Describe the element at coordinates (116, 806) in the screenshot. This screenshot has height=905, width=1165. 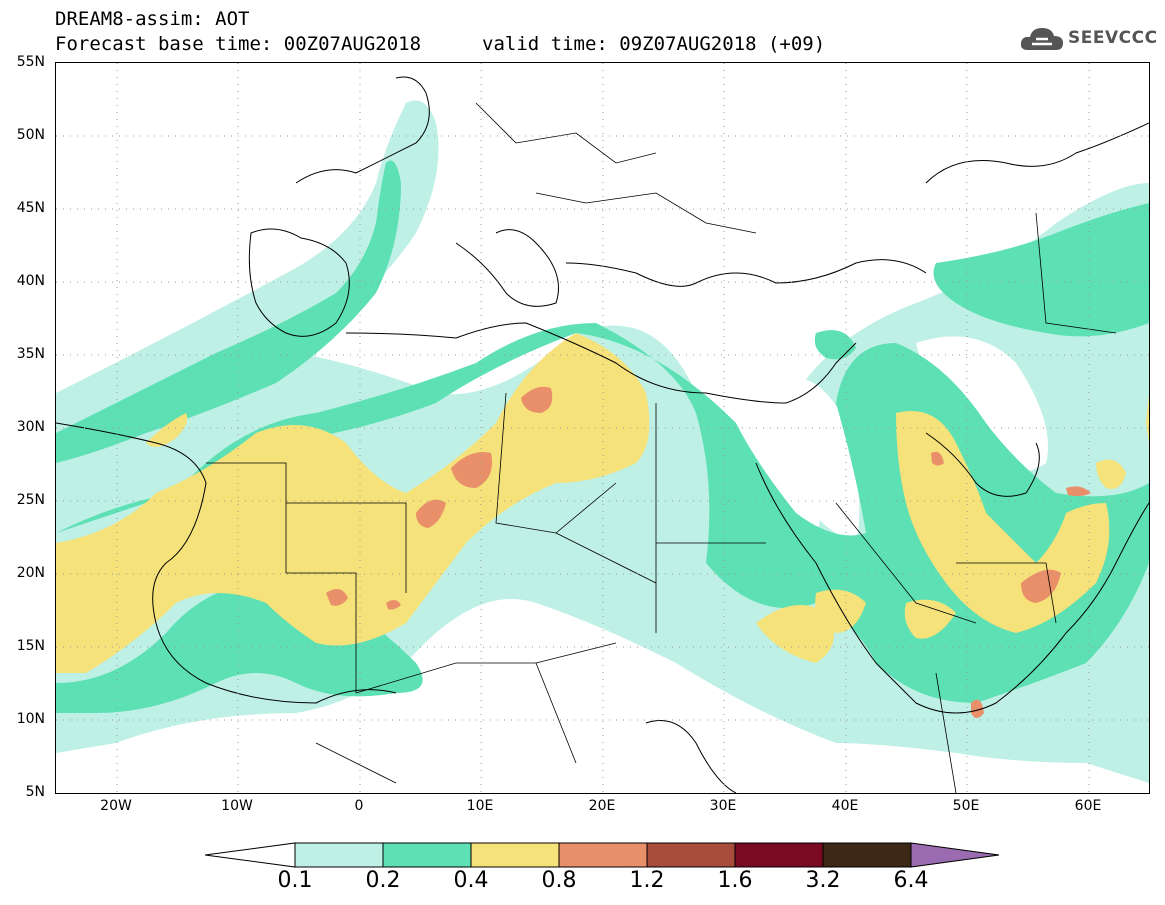
I see `lon-label: 20W` at that location.